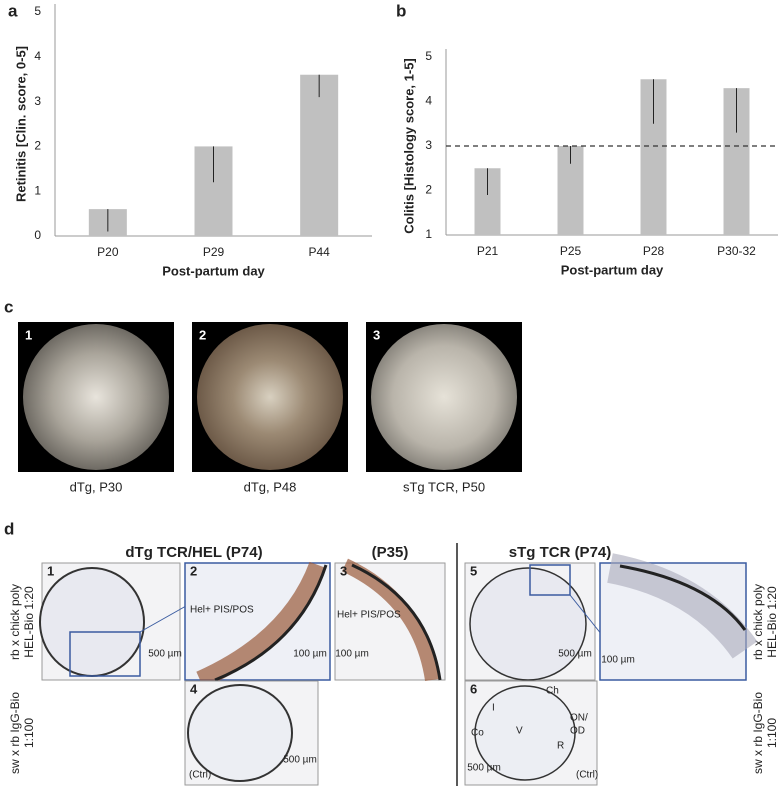  Describe the element at coordinates (113, 621) in the screenshot. I see `histology-image: 1 500 µm` at that location.